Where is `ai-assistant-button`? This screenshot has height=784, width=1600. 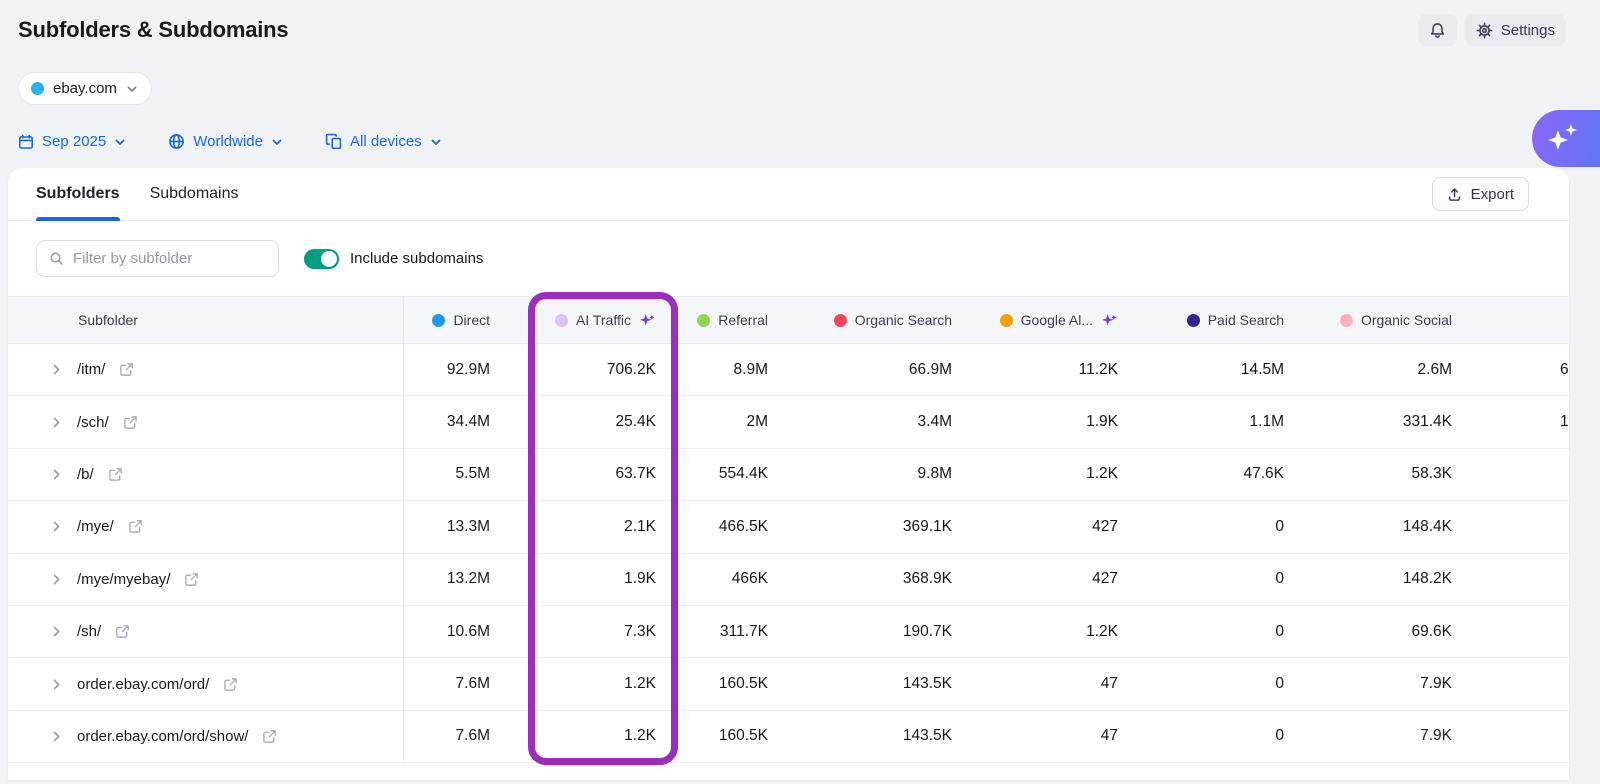
ai-assistant-button is located at coordinates (1566, 138).